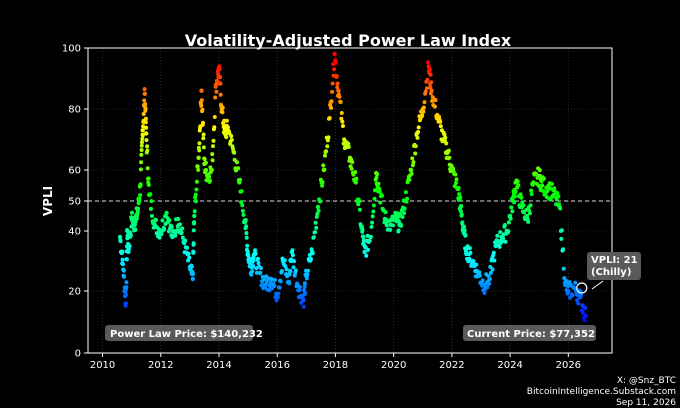 The image size is (680, 408). Describe the element at coordinates (75, 202) in the screenshot. I see `y-axis-ticks: 0 20 40 50 60 80 100` at that location.